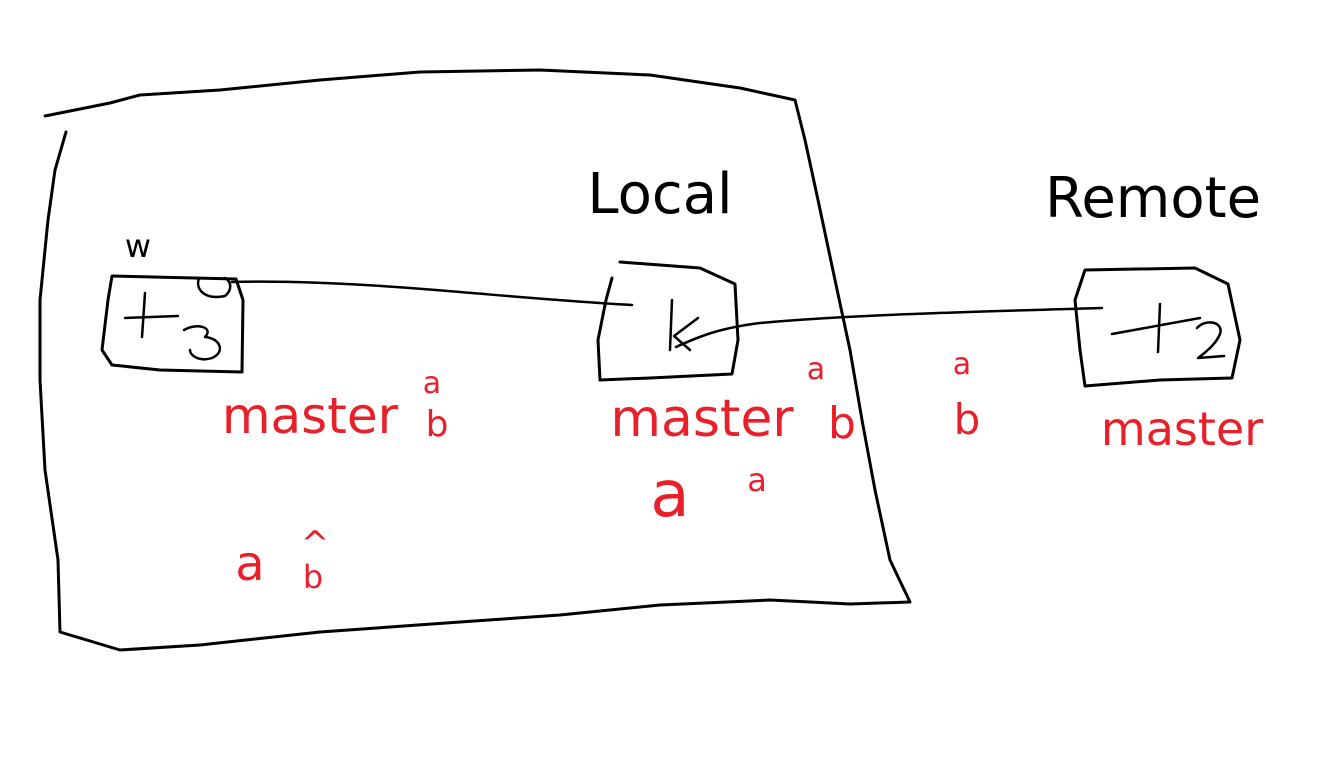  Describe the element at coordinates (962, 364) in the screenshot. I see `annotation-stack-a-between: a` at that location.